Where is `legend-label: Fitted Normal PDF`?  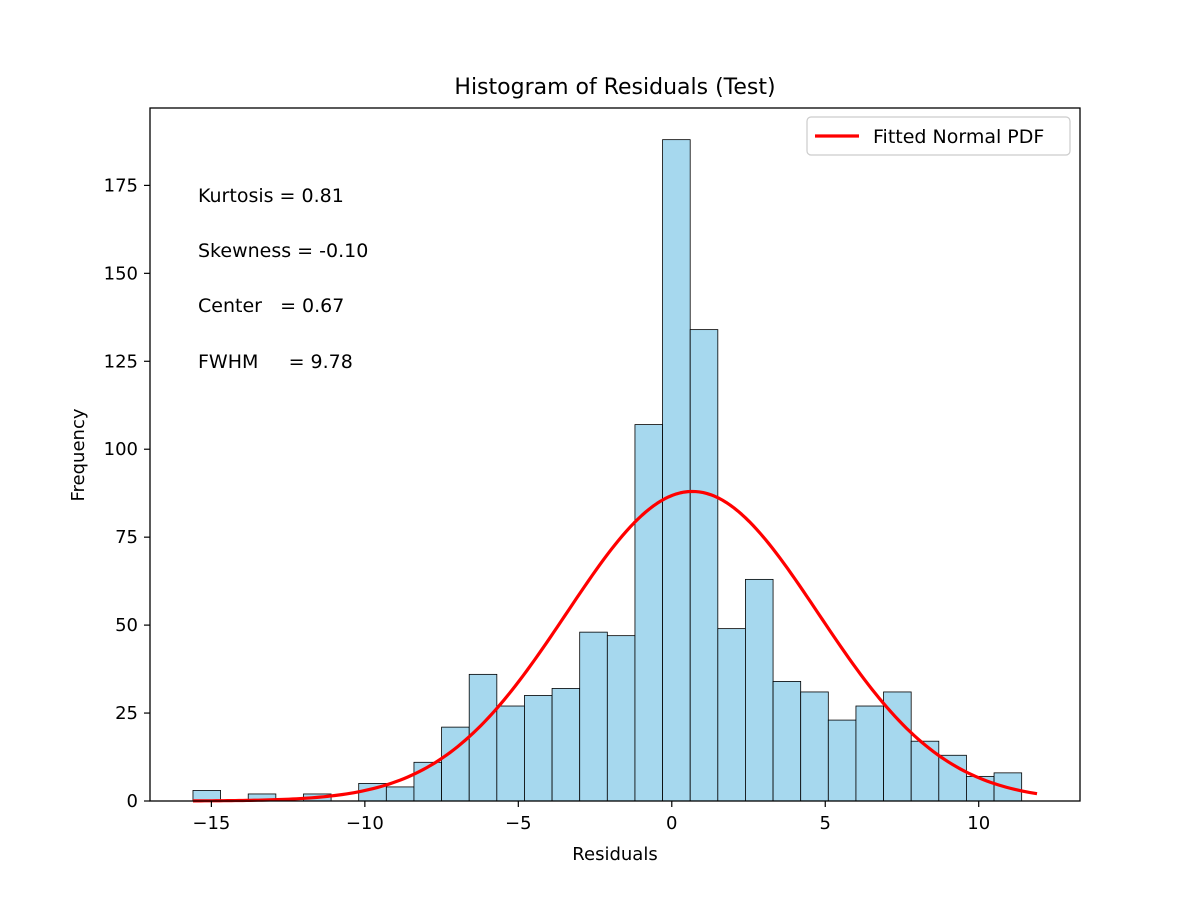 legend-label: Fitted Normal PDF is located at coordinates (958, 137).